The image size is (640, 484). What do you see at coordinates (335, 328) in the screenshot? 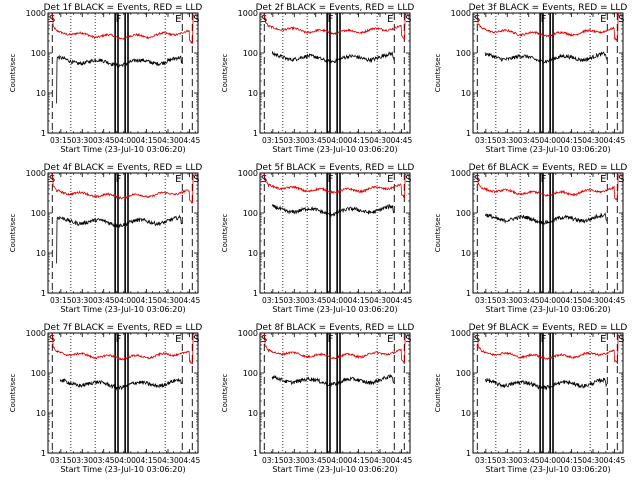
I see `panel-title: Det 8f BLACK = Events, RED = LLD` at bounding box center [335, 328].